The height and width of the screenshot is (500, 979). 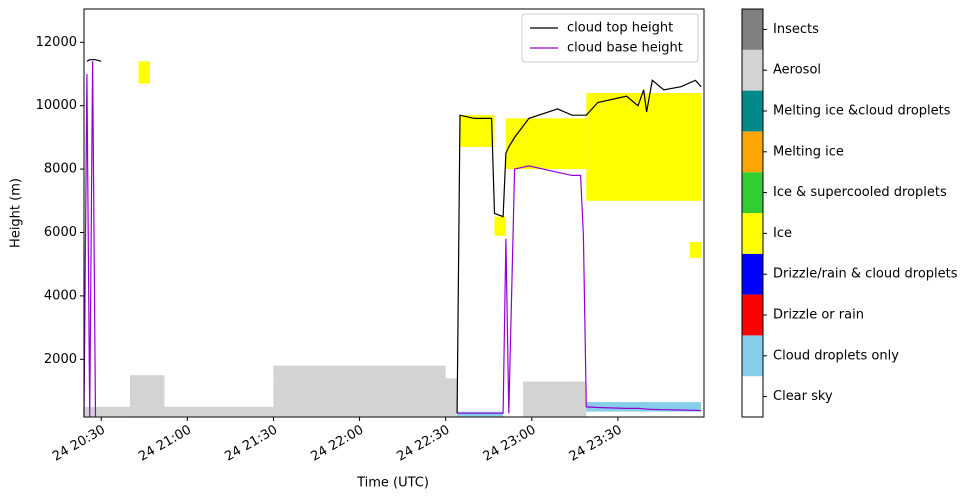 I want to click on x-tick-label: 24 22:00, so click(x=337, y=444).